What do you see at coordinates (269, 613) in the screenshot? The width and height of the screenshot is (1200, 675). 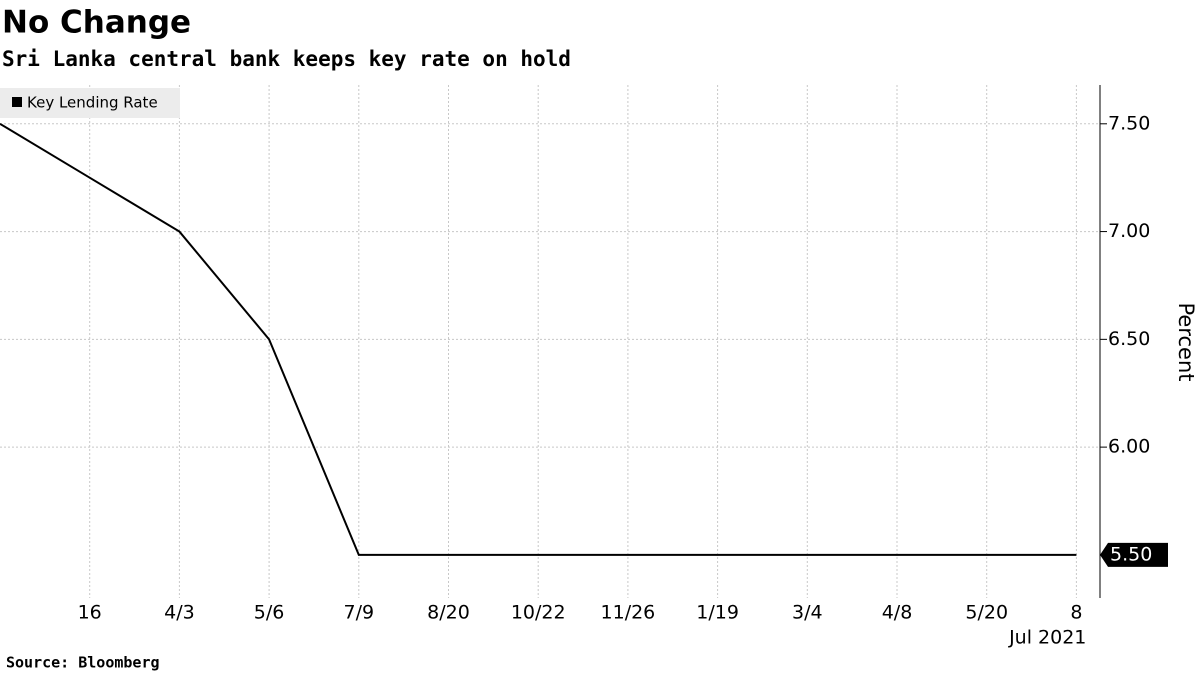 I see `x-tick-label: 5/6` at bounding box center [269, 613].